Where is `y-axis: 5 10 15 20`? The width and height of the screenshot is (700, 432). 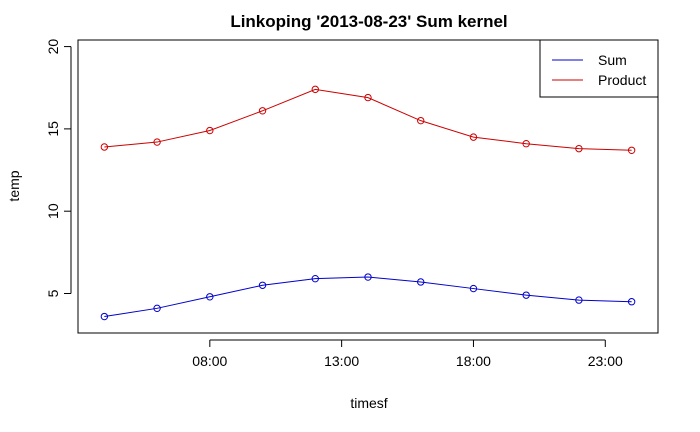
y-axis: 5 10 15 20 is located at coordinates (58, 168).